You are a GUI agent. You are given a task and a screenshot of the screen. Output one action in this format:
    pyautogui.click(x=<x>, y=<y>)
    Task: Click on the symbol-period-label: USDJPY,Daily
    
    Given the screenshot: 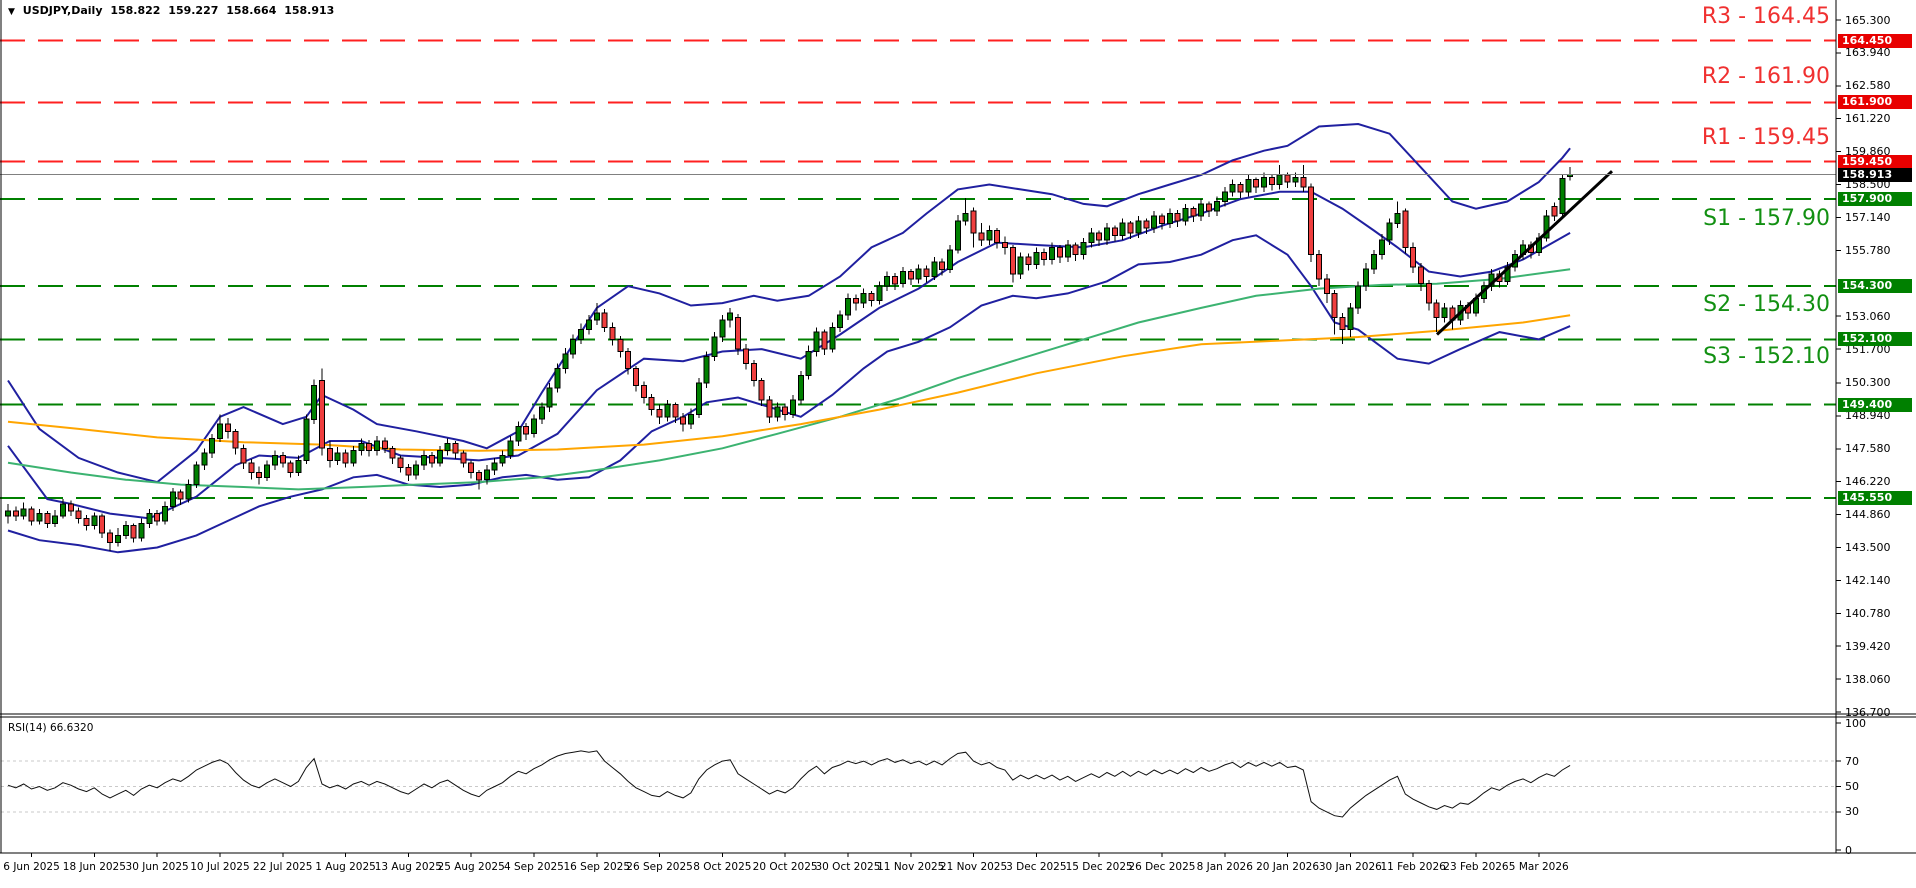 What is the action you would take?
    pyautogui.click(x=62, y=10)
    